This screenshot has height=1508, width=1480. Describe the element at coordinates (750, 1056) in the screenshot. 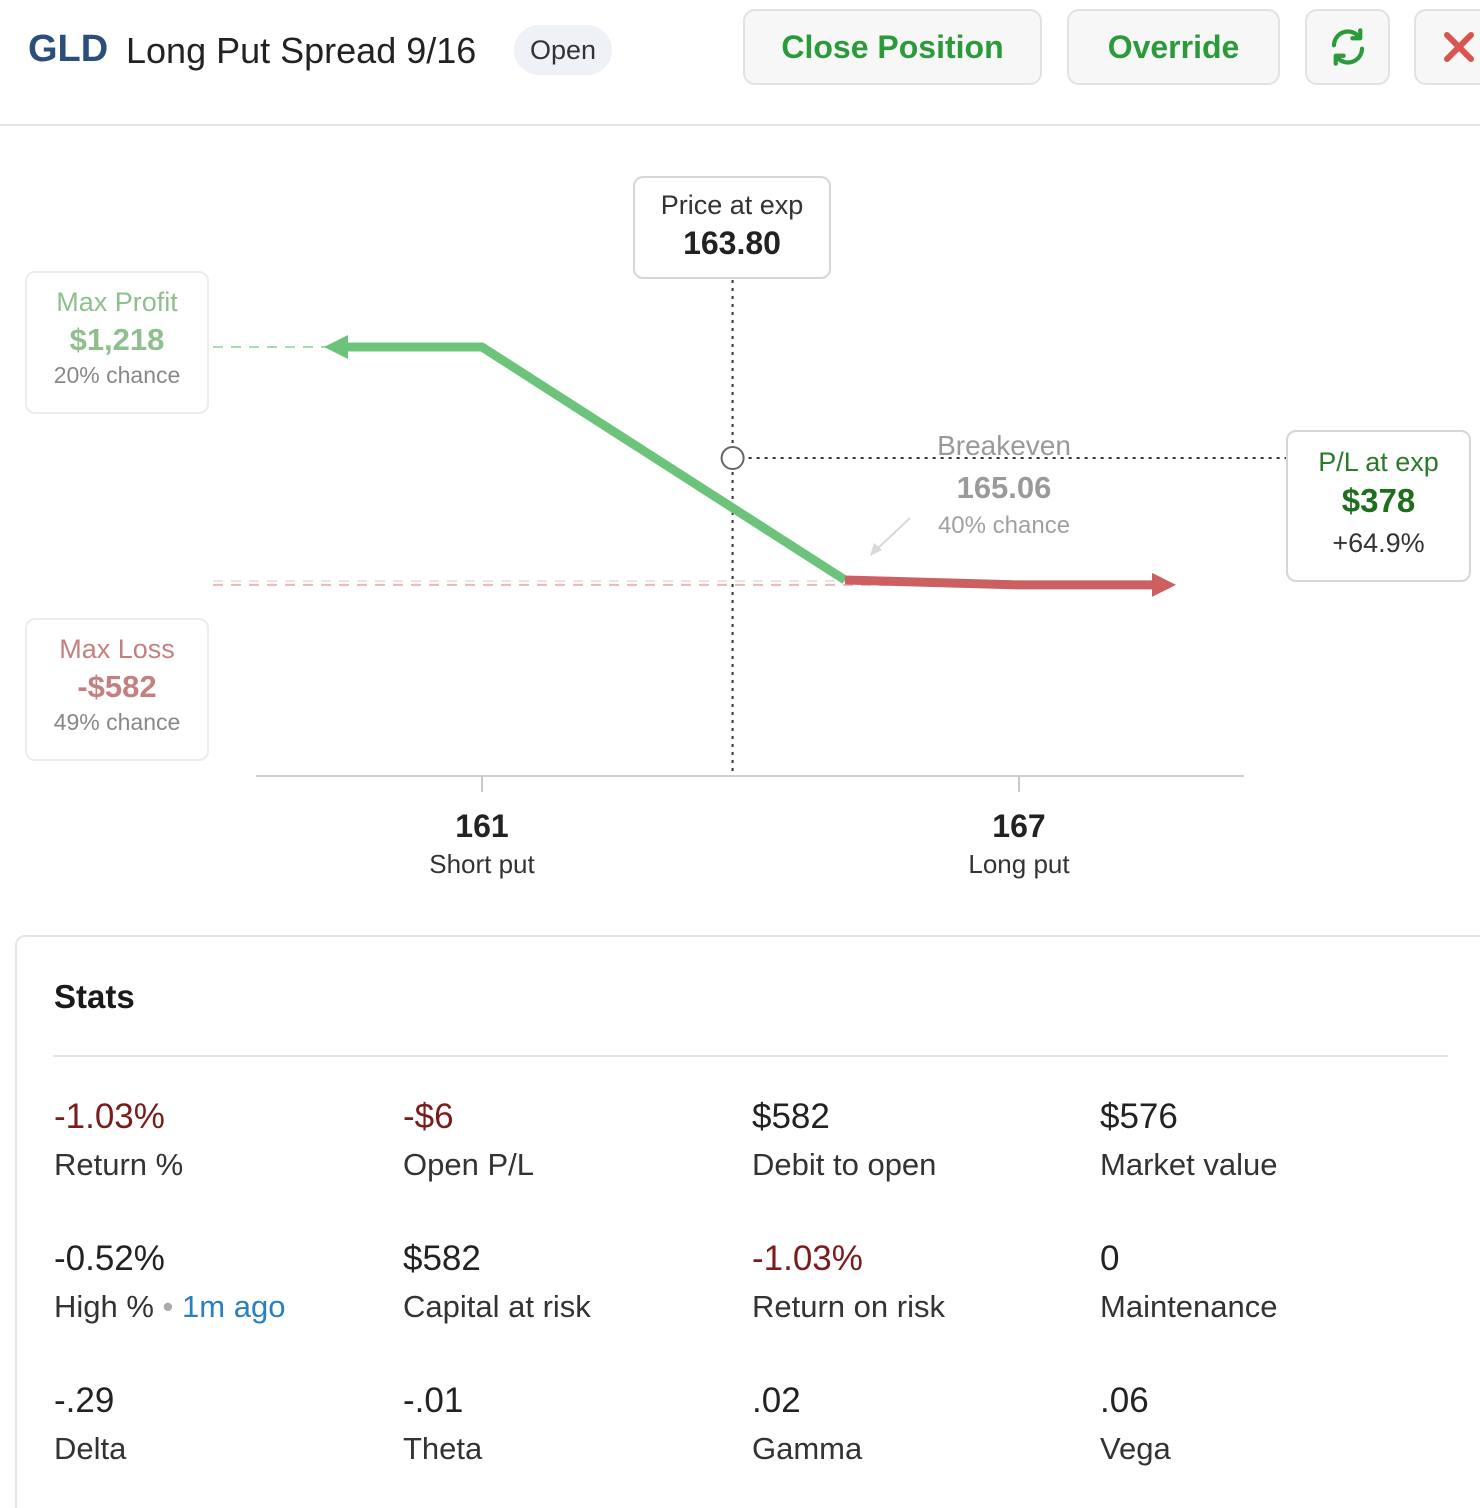

I see `stats-divider` at that location.